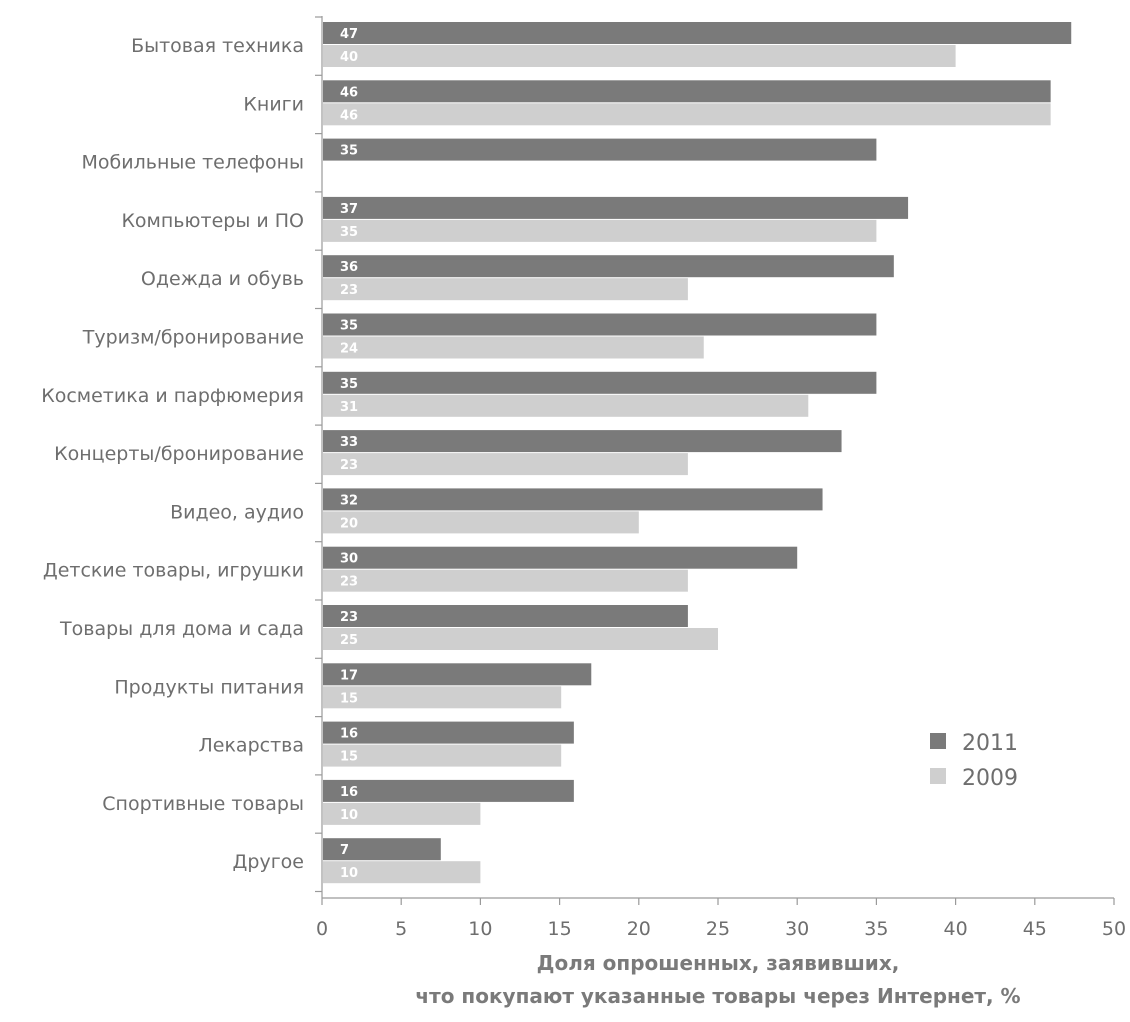 The height and width of the screenshot is (1022, 1130). What do you see at coordinates (718, 963) in the screenshot?
I see `x-axis-title-line-0: Доля опрошенных, заявивших,` at bounding box center [718, 963].